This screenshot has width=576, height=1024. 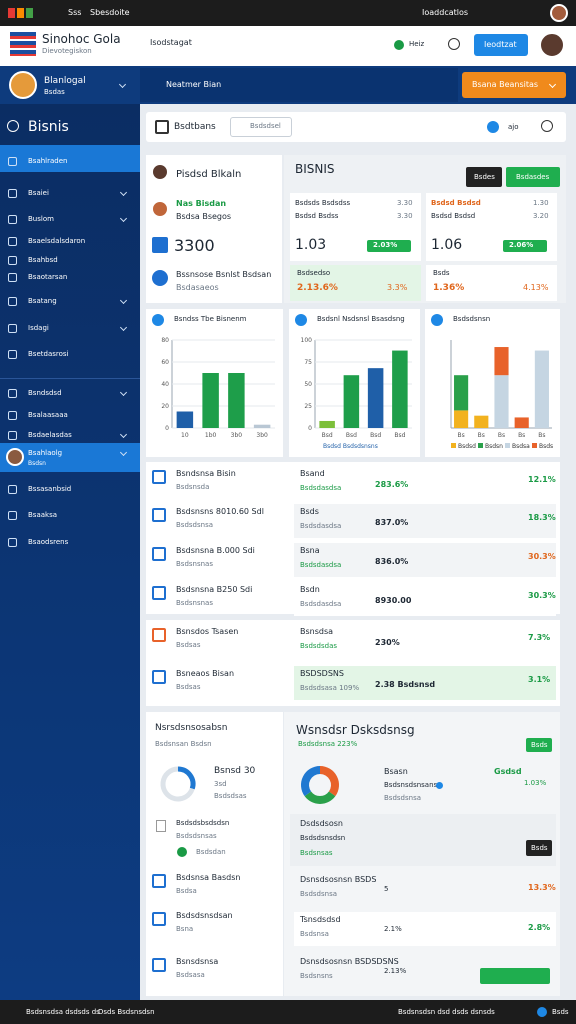 I want to click on item-sub: Bsdasaeos, so click(x=197, y=287).